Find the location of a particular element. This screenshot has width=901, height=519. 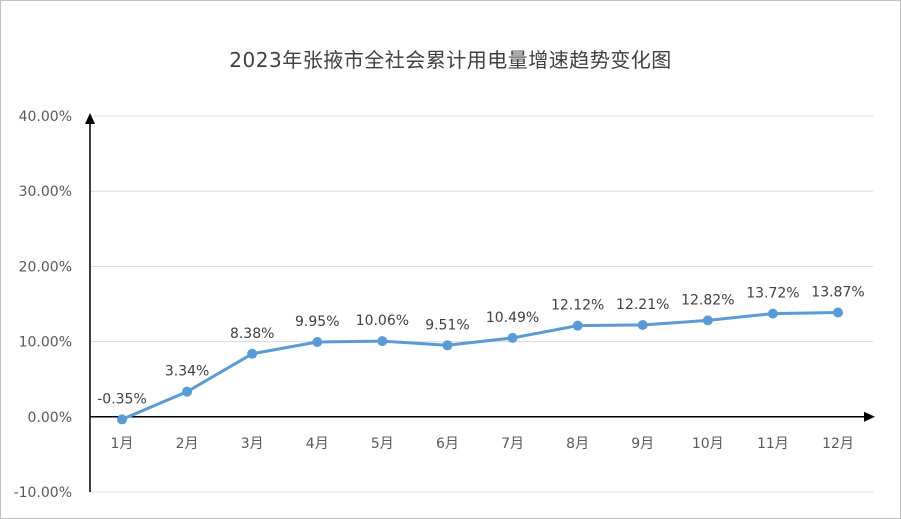

data-label: 12.21% is located at coordinates (642, 305).